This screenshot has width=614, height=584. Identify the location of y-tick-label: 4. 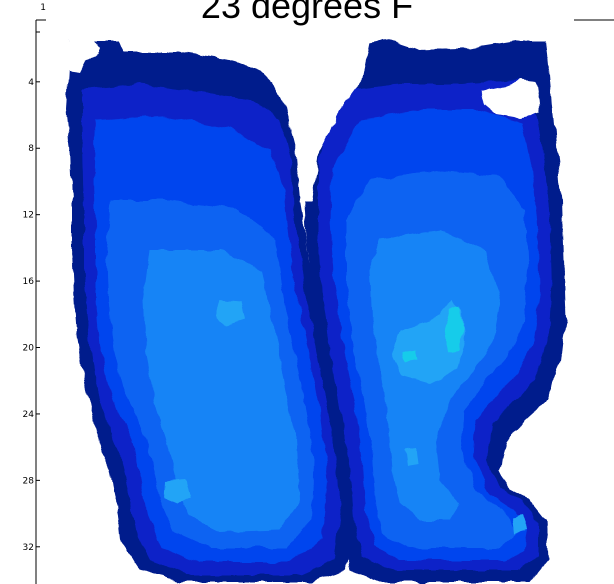
(31, 83).